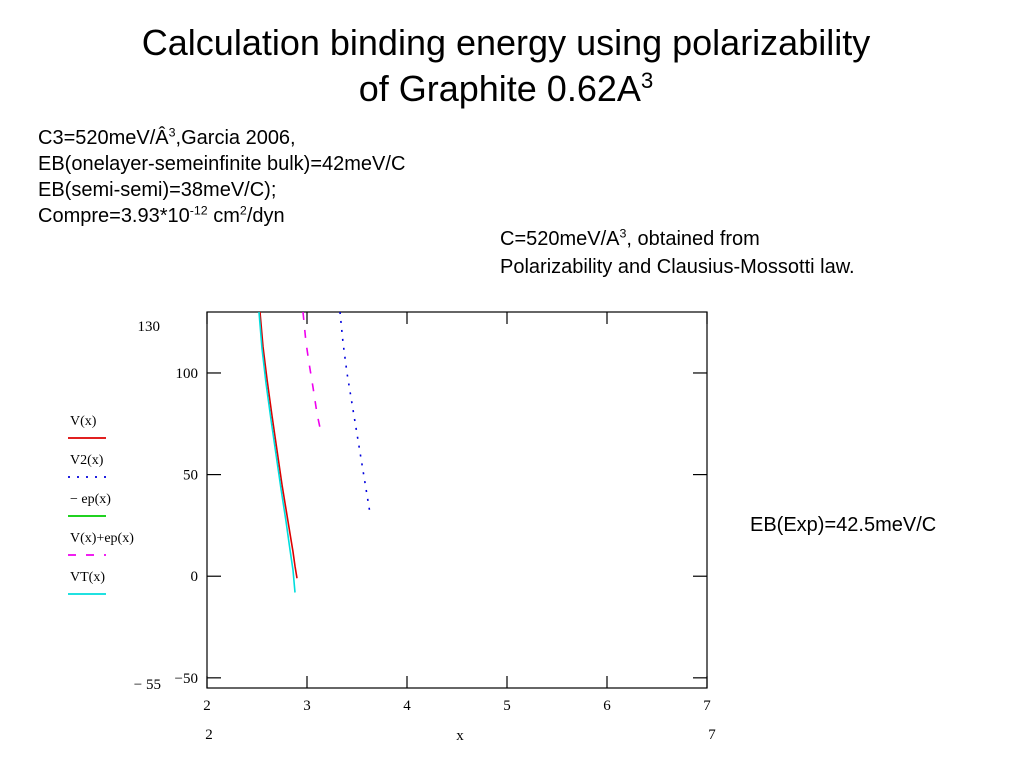 The height and width of the screenshot is (768, 1024). What do you see at coordinates (235, 138) in the screenshot?
I see `note-c3-b: ,Garcia 2006,` at bounding box center [235, 138].